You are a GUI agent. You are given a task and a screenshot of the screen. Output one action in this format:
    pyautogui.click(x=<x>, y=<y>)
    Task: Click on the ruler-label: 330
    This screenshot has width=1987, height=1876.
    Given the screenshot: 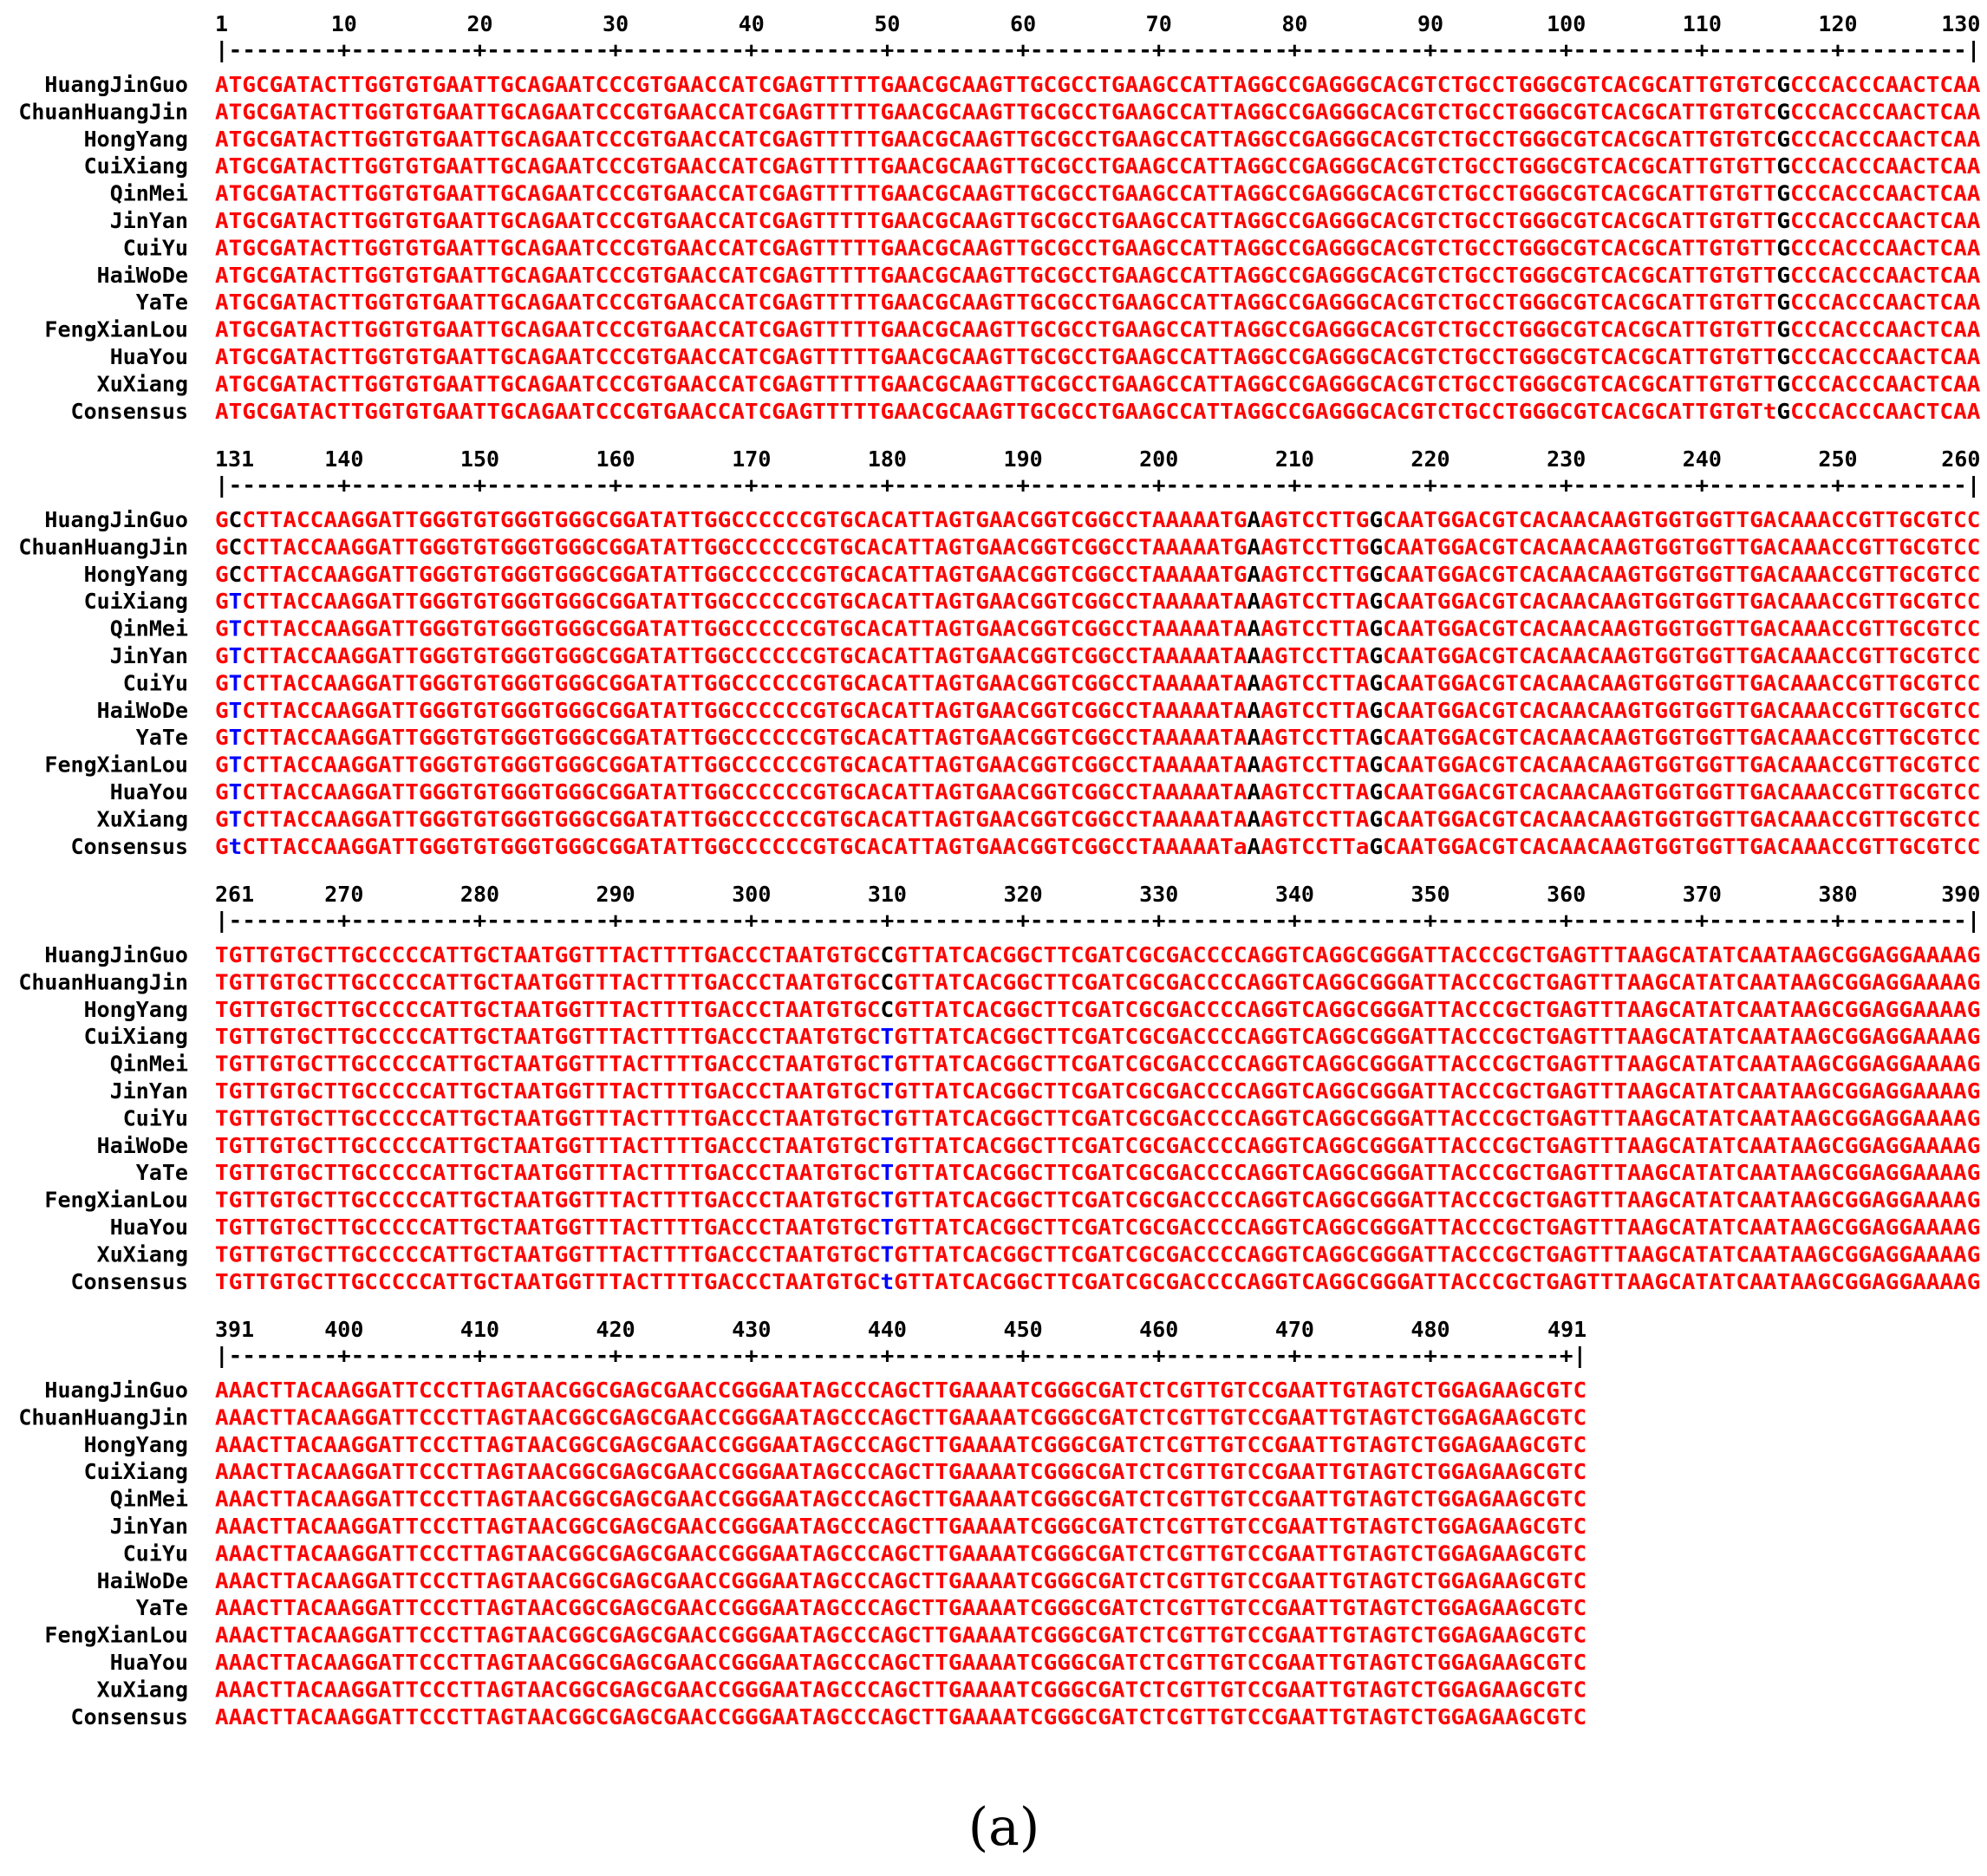 What is the action you would take?
    pyautogui.click(x=1159, y=895)
    